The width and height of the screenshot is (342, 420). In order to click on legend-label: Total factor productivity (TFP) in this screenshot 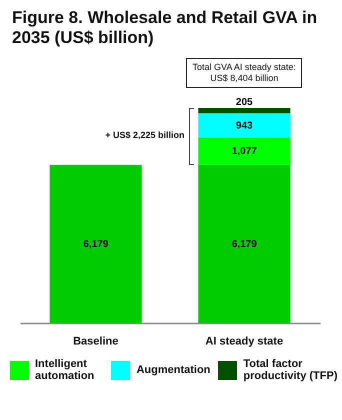, I will do `click(290, 370)`.